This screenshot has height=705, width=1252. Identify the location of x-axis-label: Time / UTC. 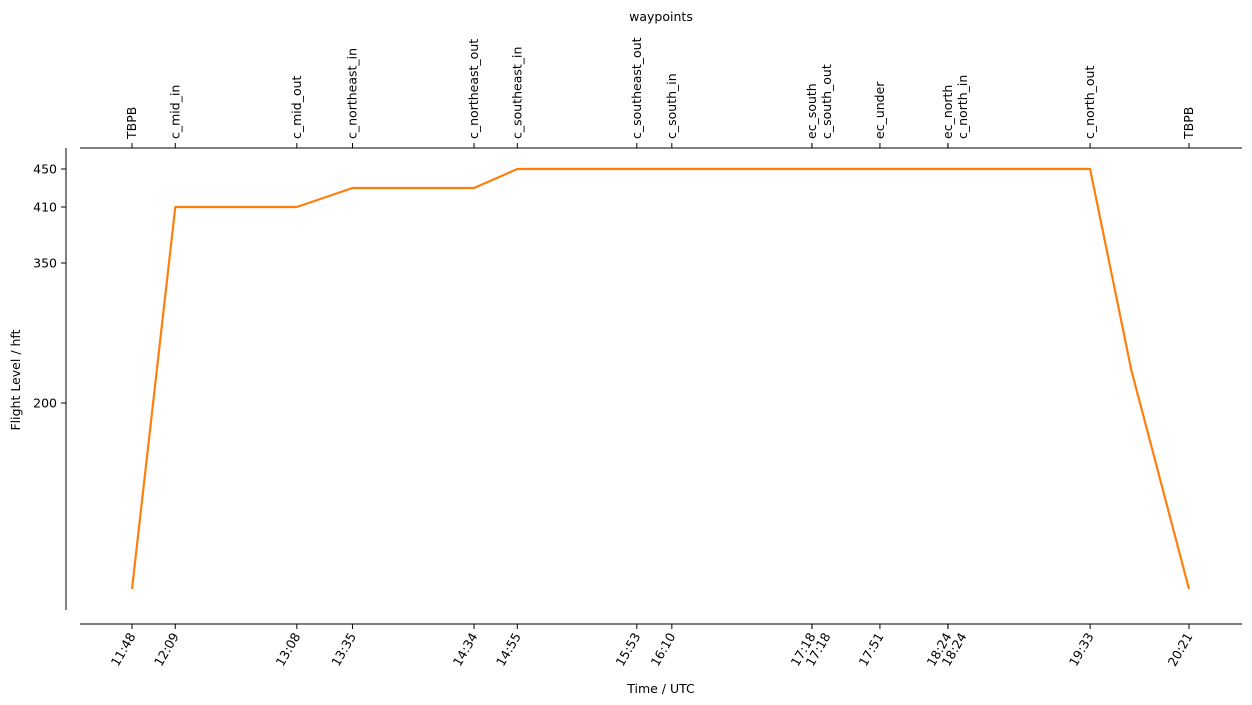
(660, 688).